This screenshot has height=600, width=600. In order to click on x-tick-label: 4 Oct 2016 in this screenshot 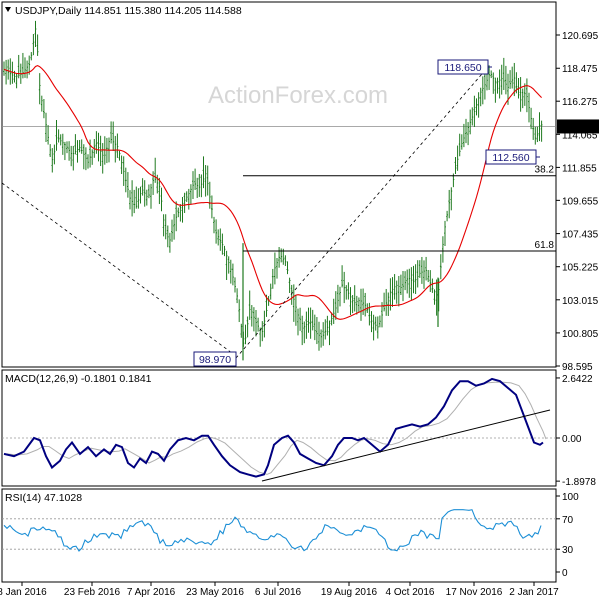, I will do `click(410, 592)`.